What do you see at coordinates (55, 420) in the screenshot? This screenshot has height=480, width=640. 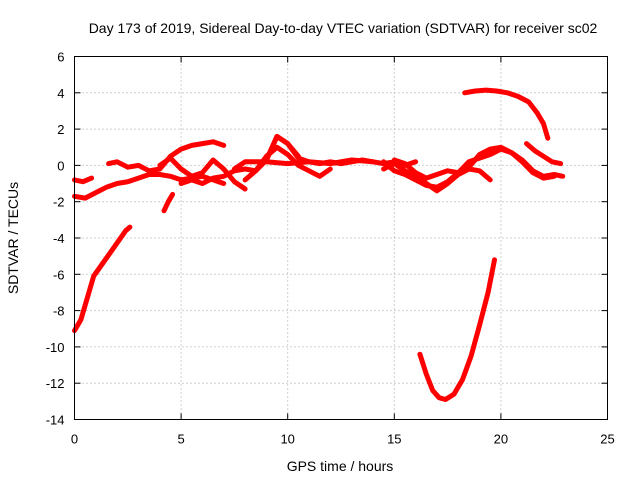 I see `y-tick-label: -14` at bounding box center [55, 420].